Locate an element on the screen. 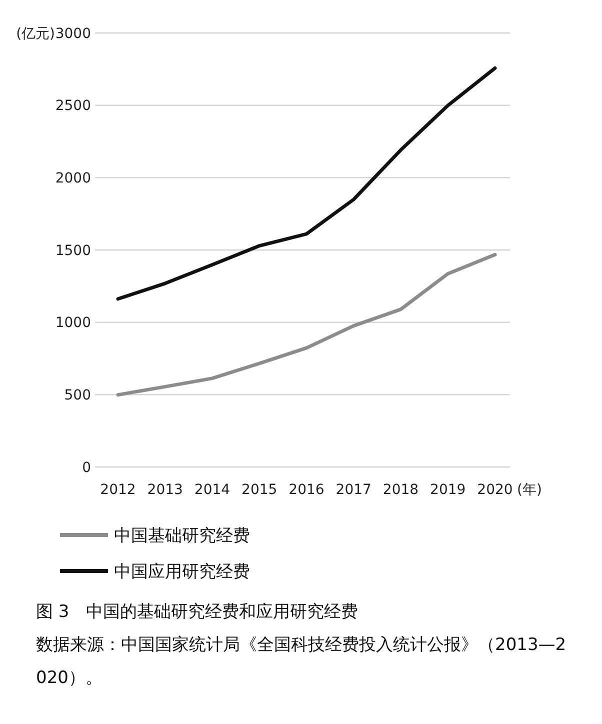 Image resolution: width=602 pixels, height=724 pixels. x-tick-label: 2012 is located at coordinates (118, 490).